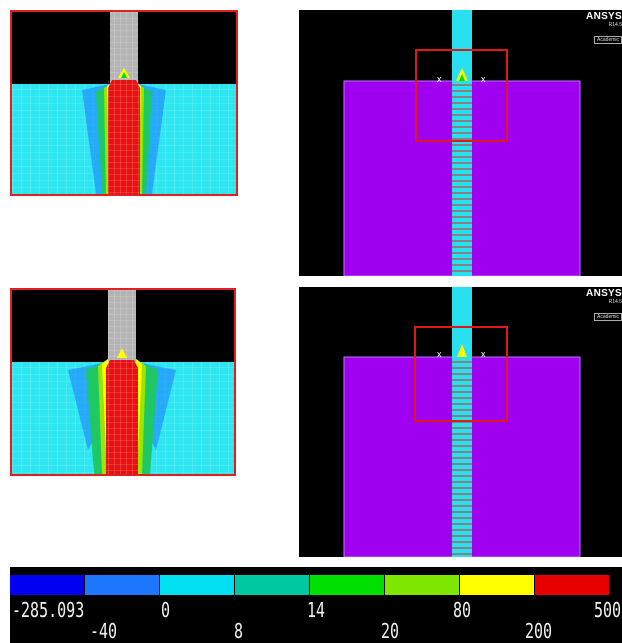 The image size is (622, 643). What do you see at coordinates (104, 631) in the screenshot?
I see `legend-label: -40` at bounding box center [104, 631].